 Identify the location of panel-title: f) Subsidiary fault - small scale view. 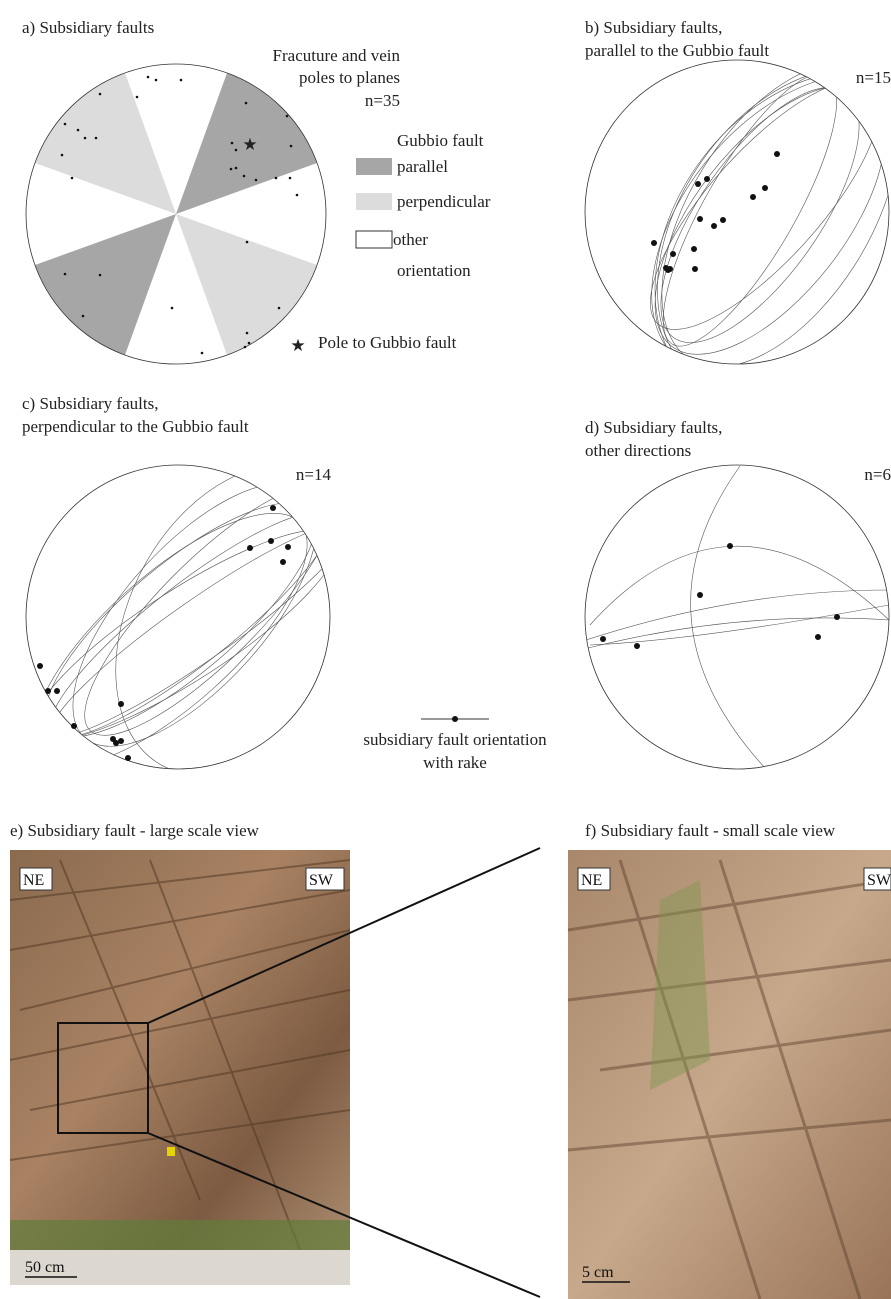
(710, 830).